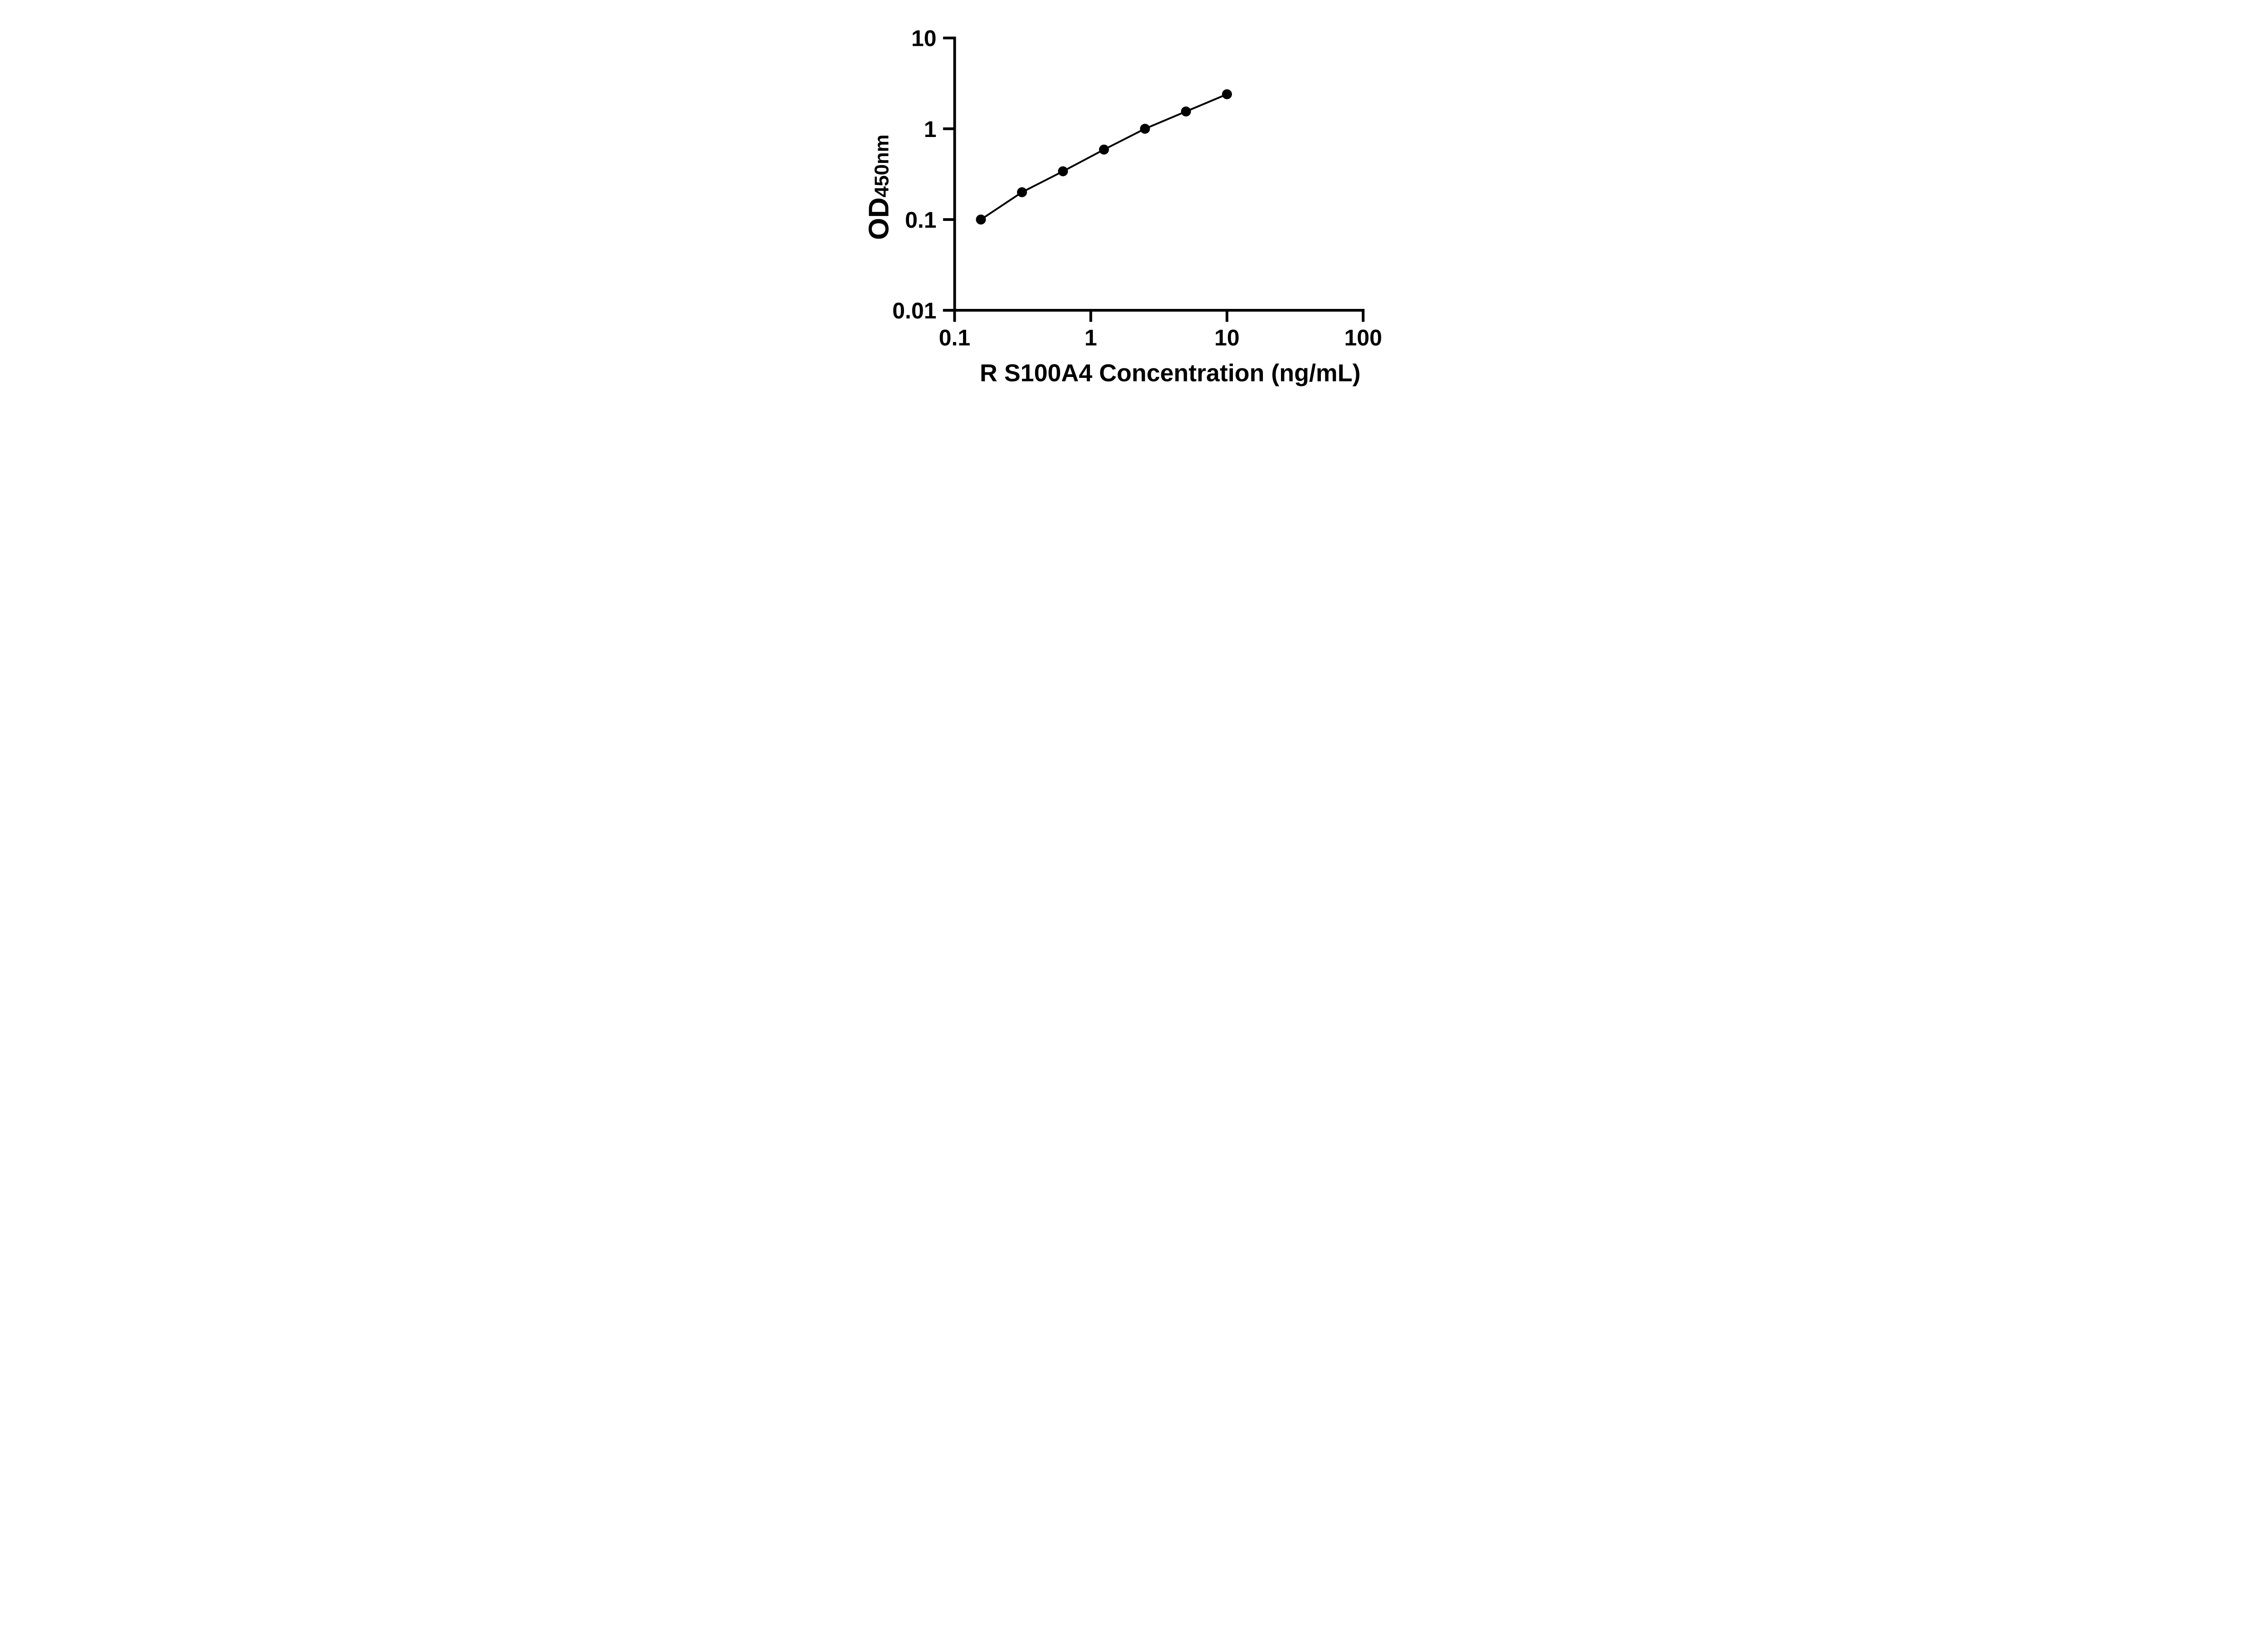 The image size is (2268, 1633). I want to click on x-tick-label: 0.1, so click(955, 338).